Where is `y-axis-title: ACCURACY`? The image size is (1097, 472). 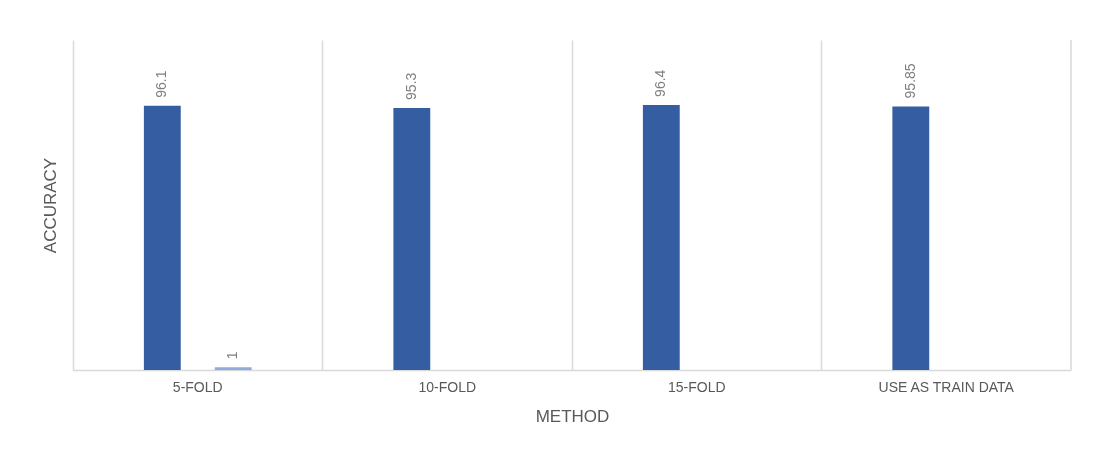 y-axis-title: ACCURACY is located at coordinates (50, 205).